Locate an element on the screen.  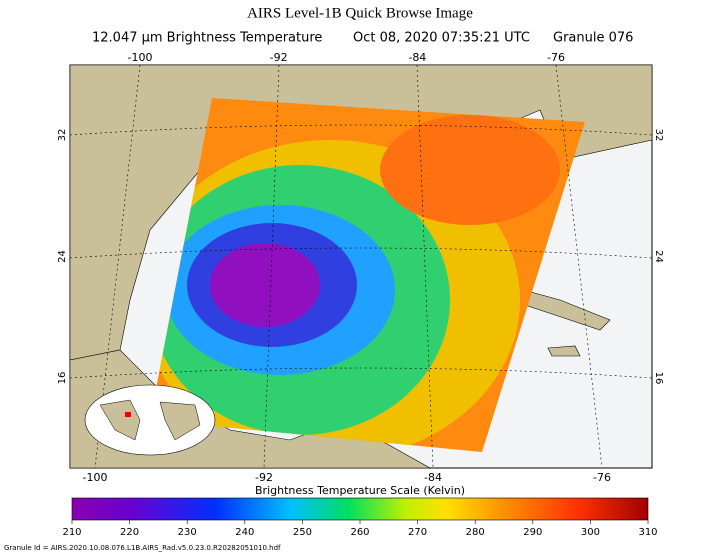
colorbar-tick-label: 310 is located at coordinates (647, 532).